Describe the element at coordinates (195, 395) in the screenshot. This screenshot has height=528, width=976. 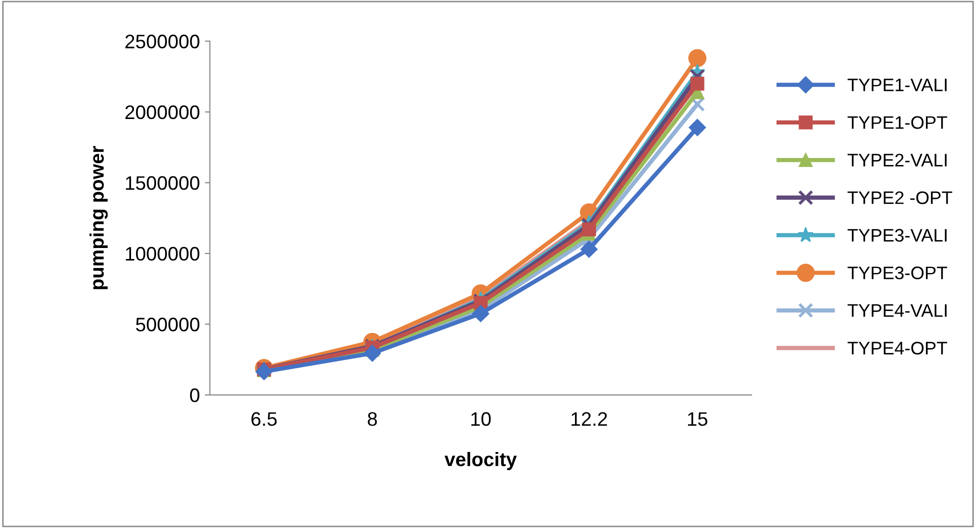
I see `y-tick-label: 0` at that location.